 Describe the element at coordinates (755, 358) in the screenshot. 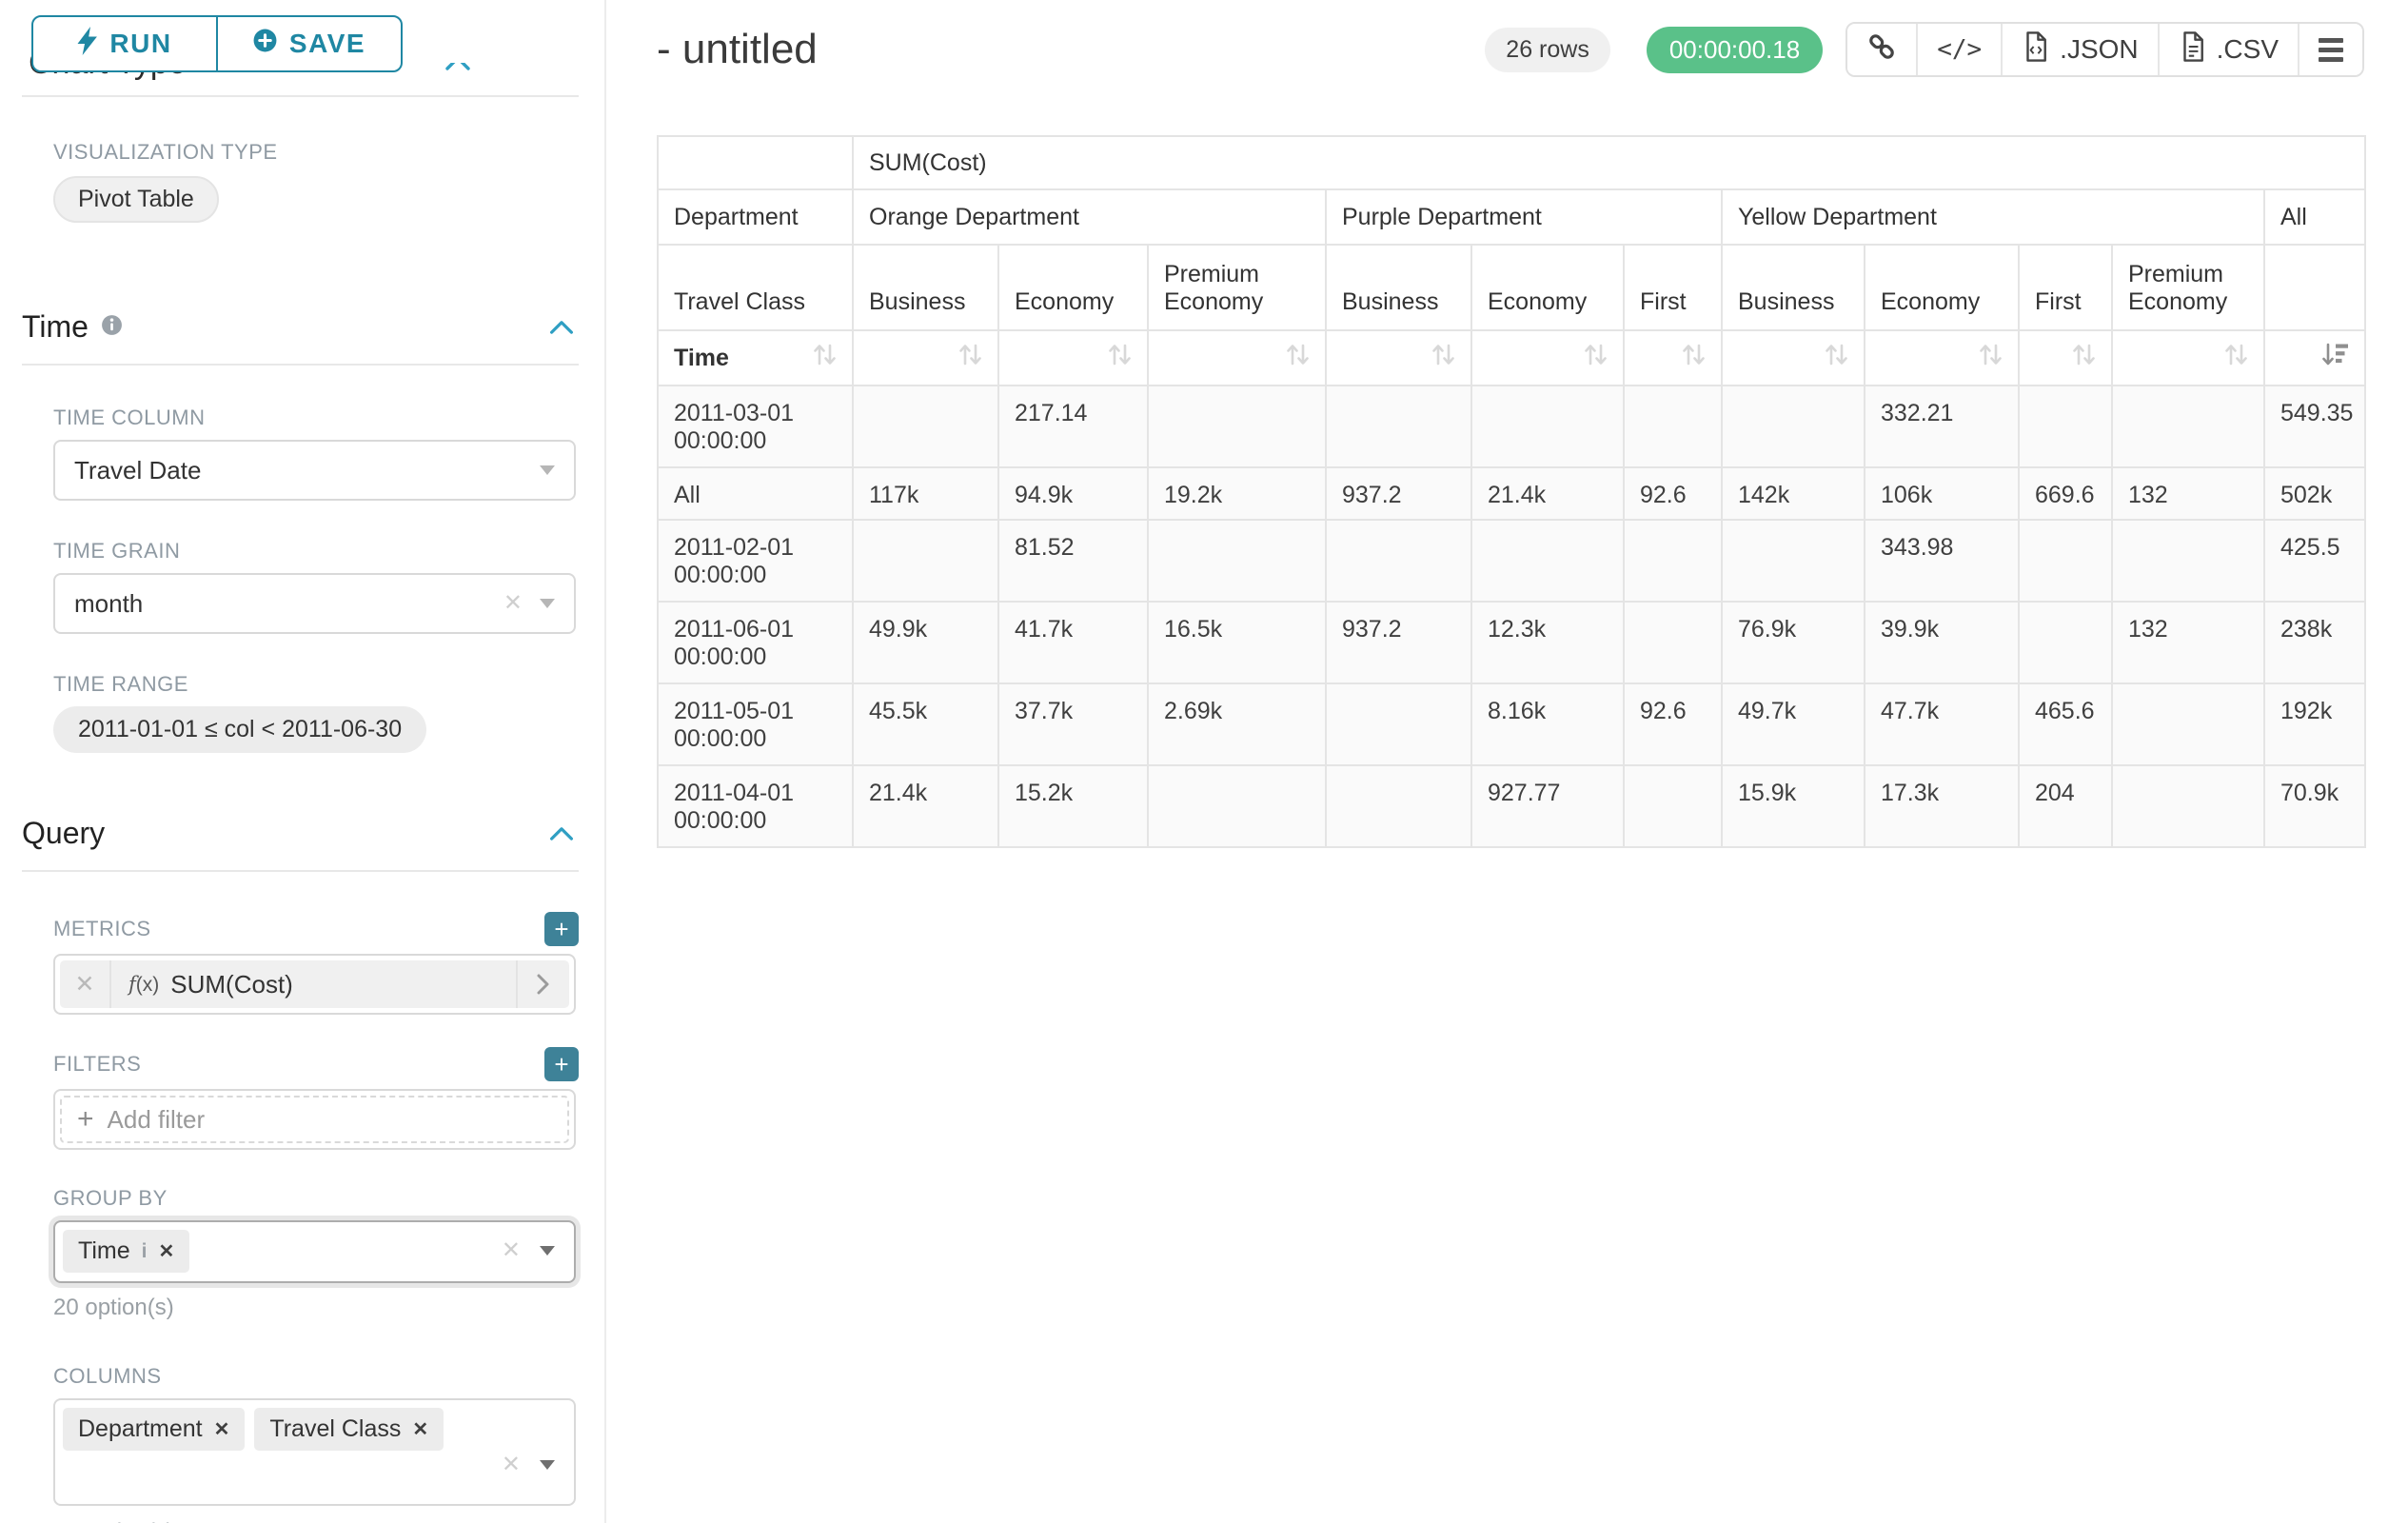

I see `row-dimension-sort-header: Time` at that location.